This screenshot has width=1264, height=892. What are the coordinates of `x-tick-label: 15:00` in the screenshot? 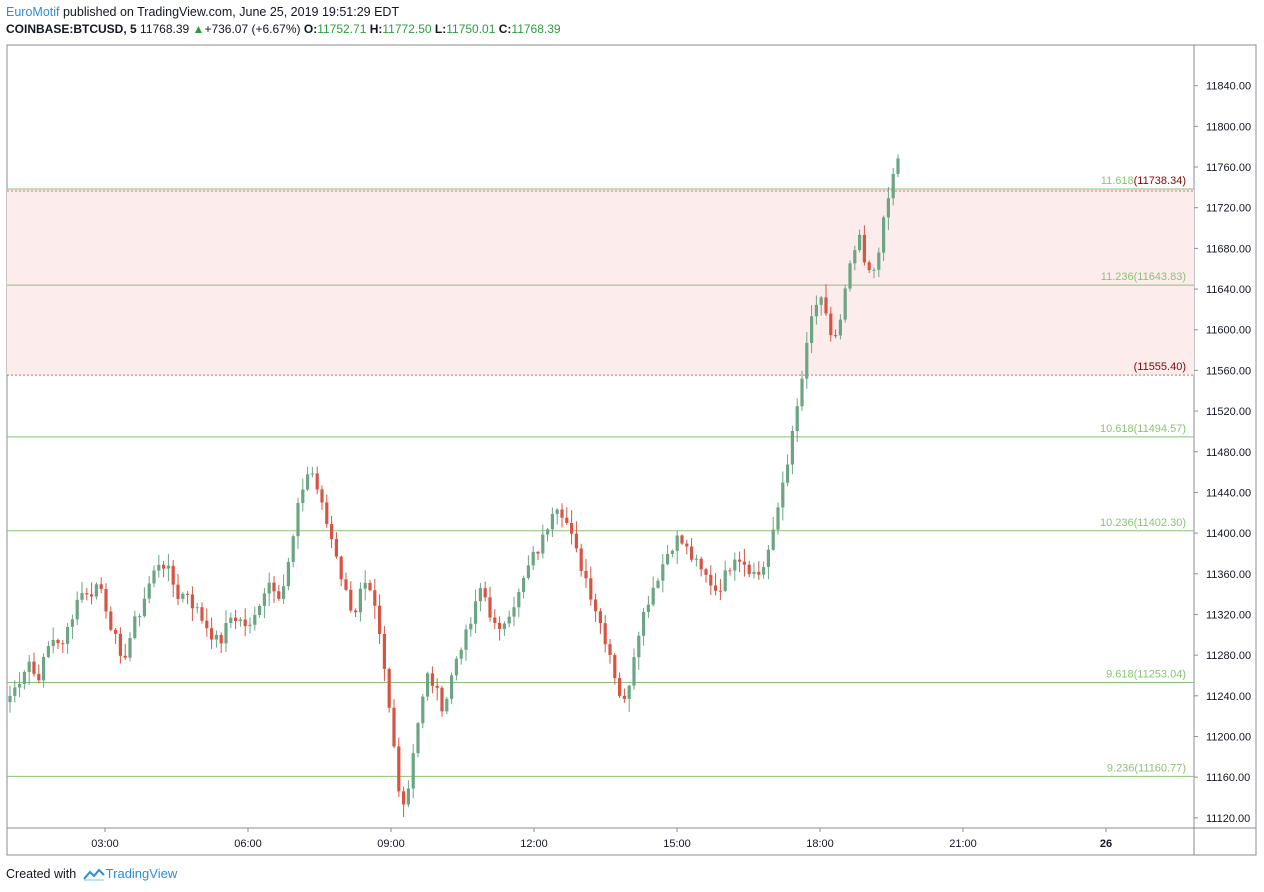 It's located at (677, 844).